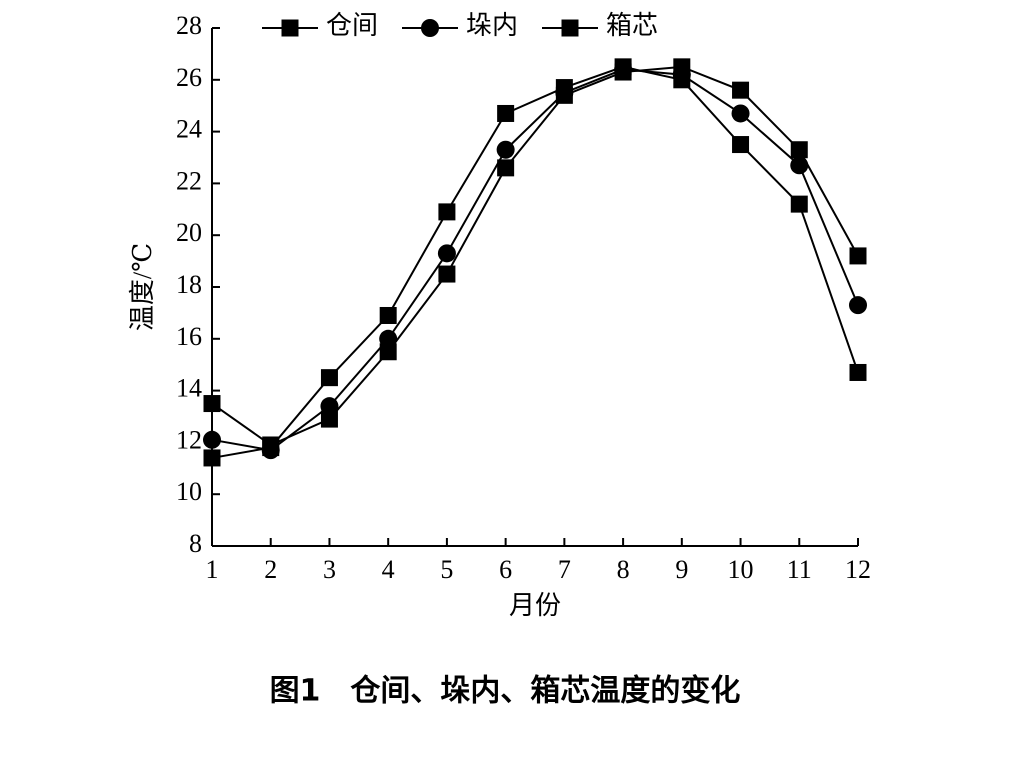 Image resolution: width=1024 pixels, height=761 pixels. I want to click on x-tick-label: 10, so click(741, 569).